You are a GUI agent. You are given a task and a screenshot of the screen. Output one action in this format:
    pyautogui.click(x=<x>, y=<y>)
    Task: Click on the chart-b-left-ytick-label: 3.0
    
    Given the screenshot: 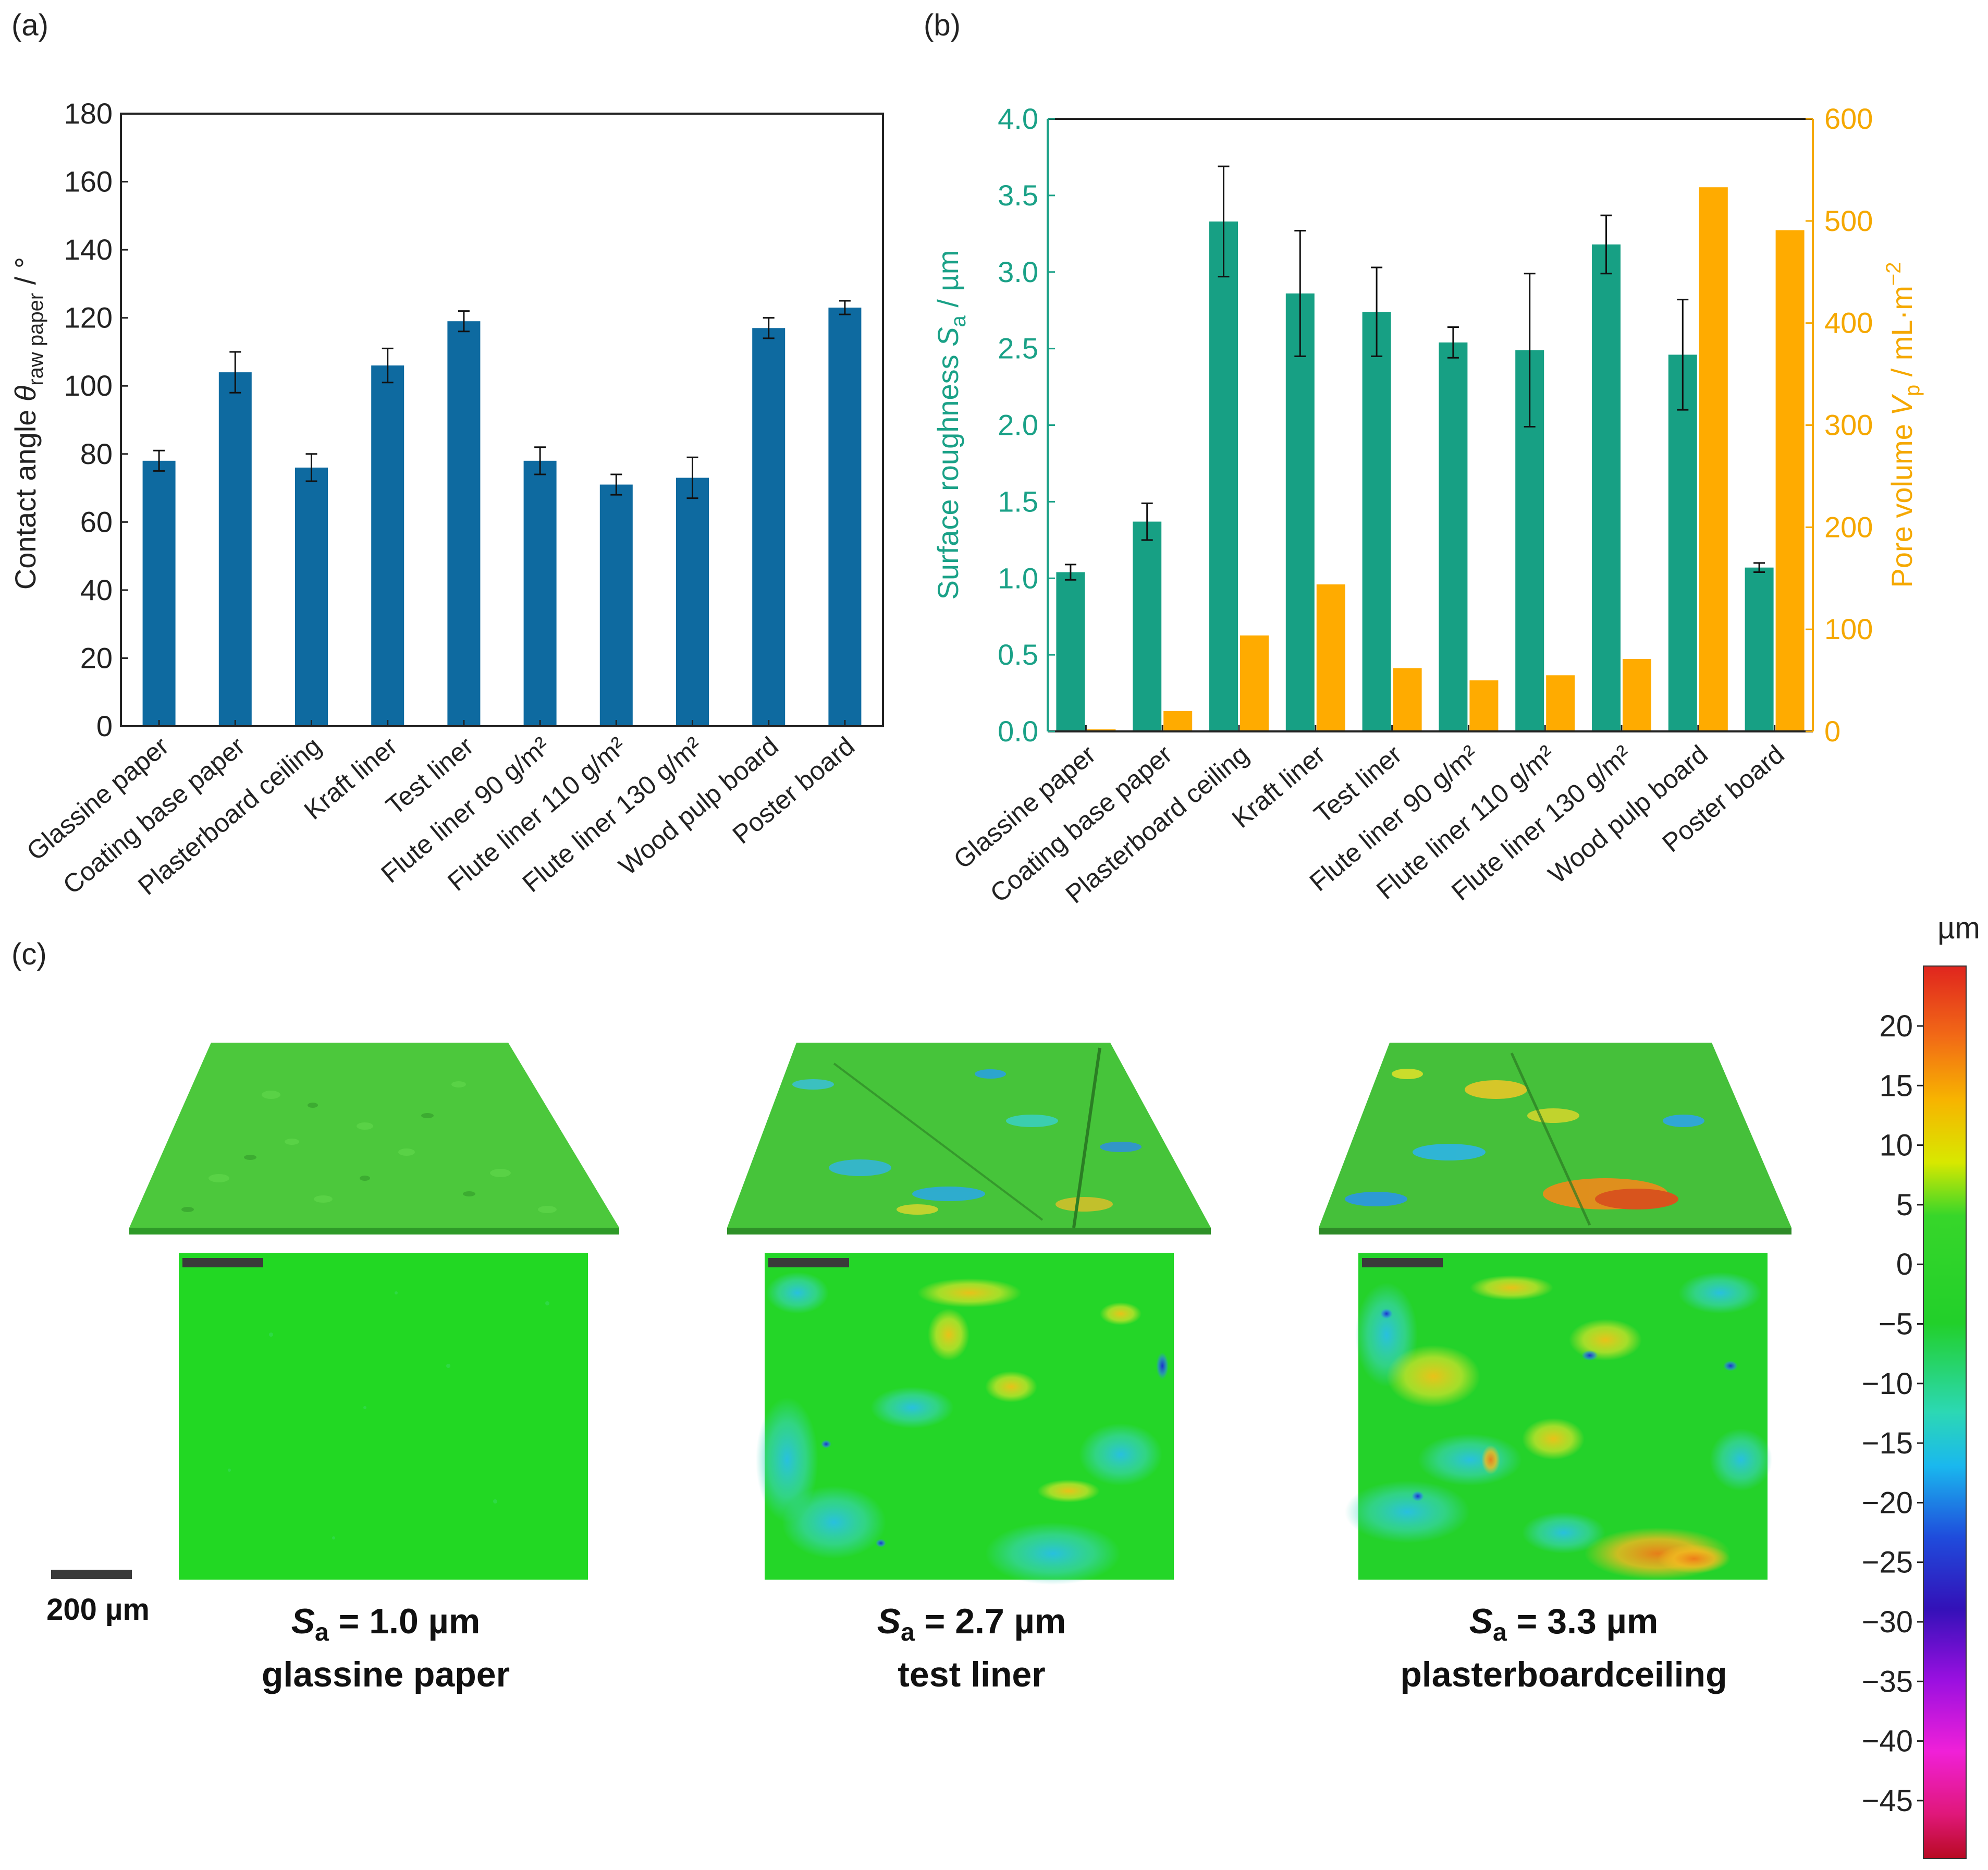 What is the action you would take?
    pyautogui.click(x=1018, y=271)
    